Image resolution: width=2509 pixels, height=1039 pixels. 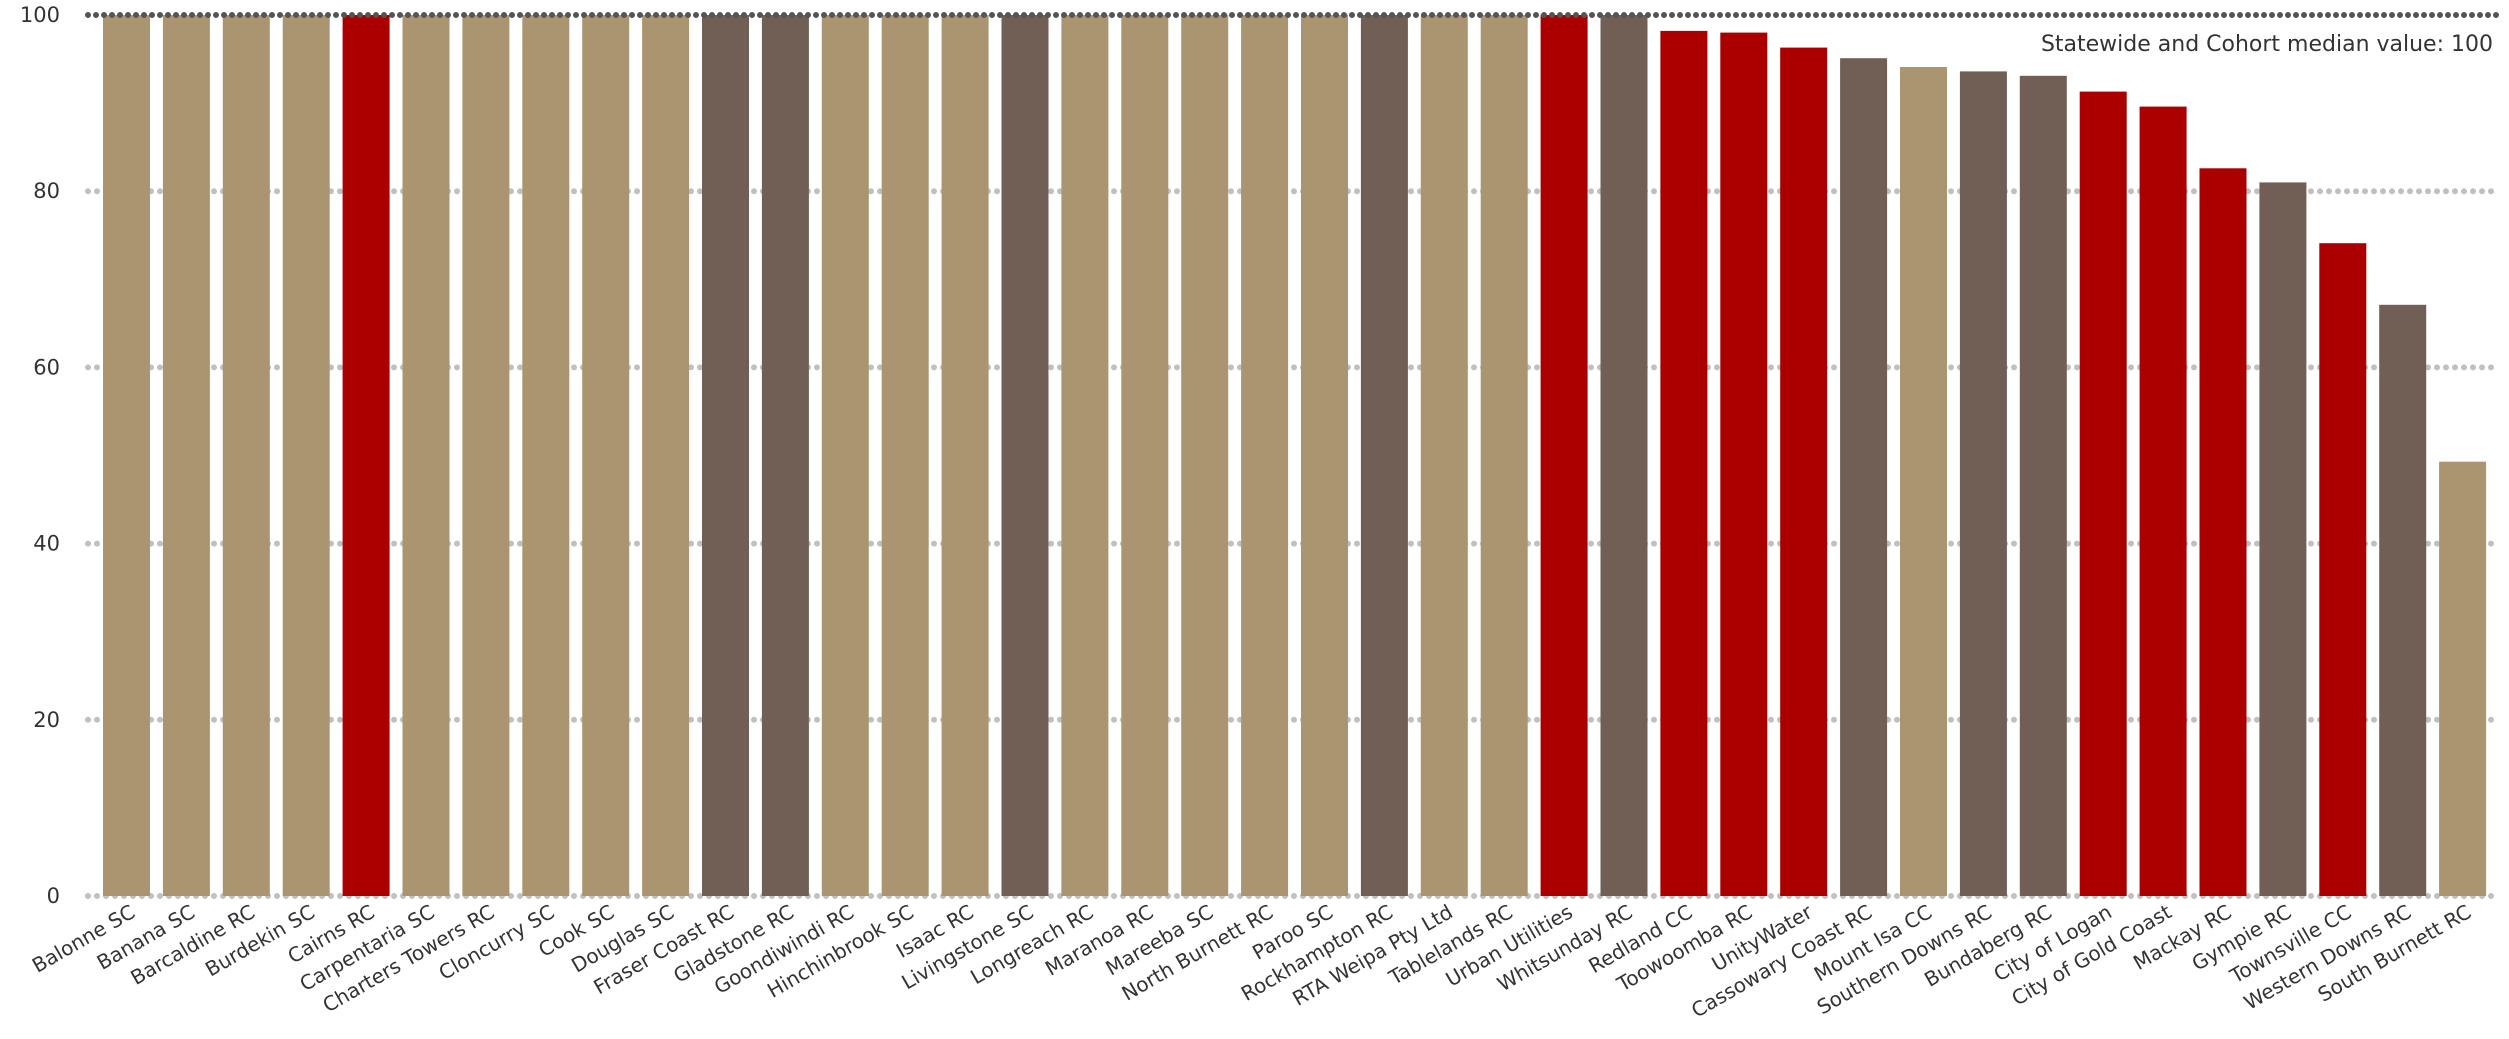 I want to click on bar-tablelands-rc, so click(x=1504, y=455).